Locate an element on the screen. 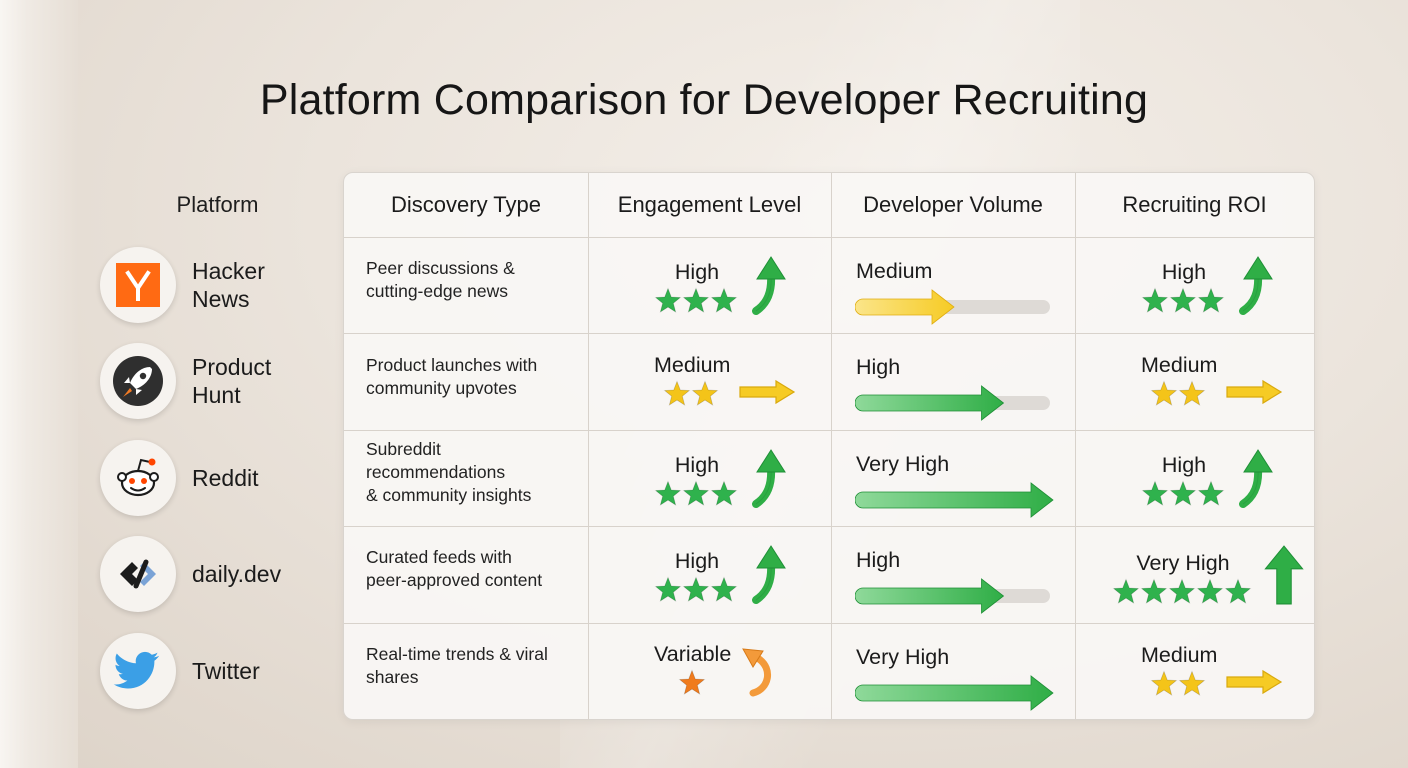  reddit-alien-icon is located at coordinates (138, 477).